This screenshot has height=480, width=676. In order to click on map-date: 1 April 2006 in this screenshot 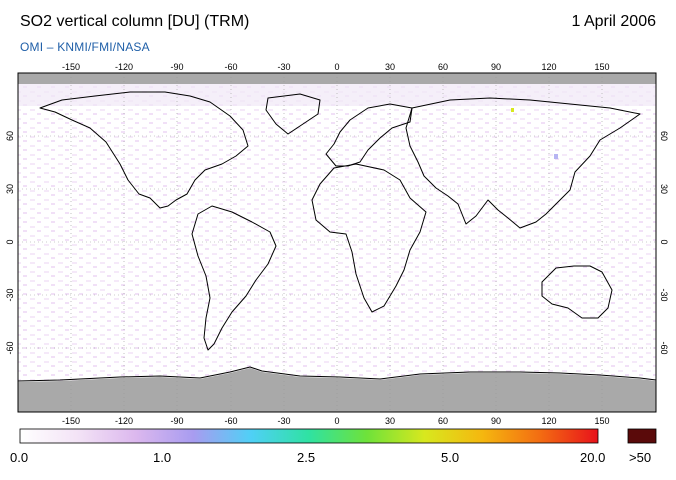, I will do `click(613, 21)`.